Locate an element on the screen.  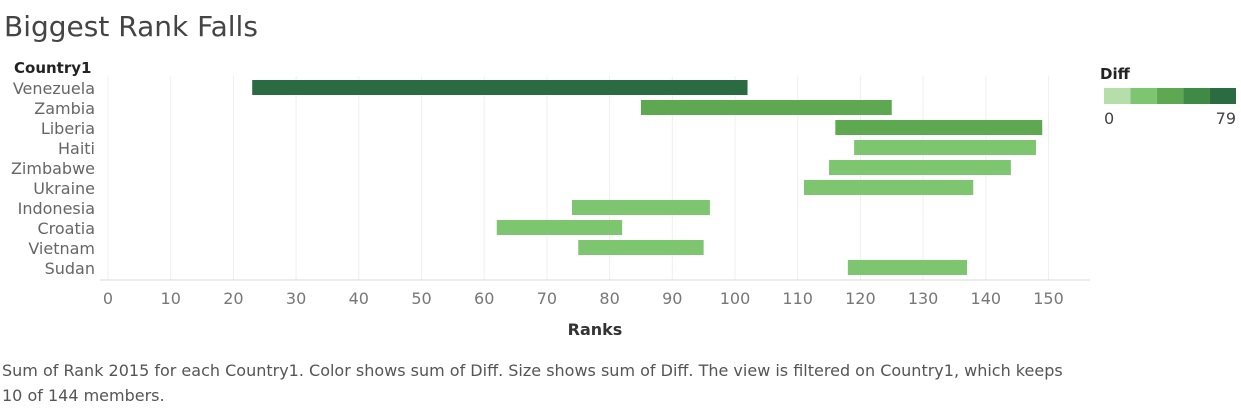
legend-title: Diff is located at coordinates (1115, 74).